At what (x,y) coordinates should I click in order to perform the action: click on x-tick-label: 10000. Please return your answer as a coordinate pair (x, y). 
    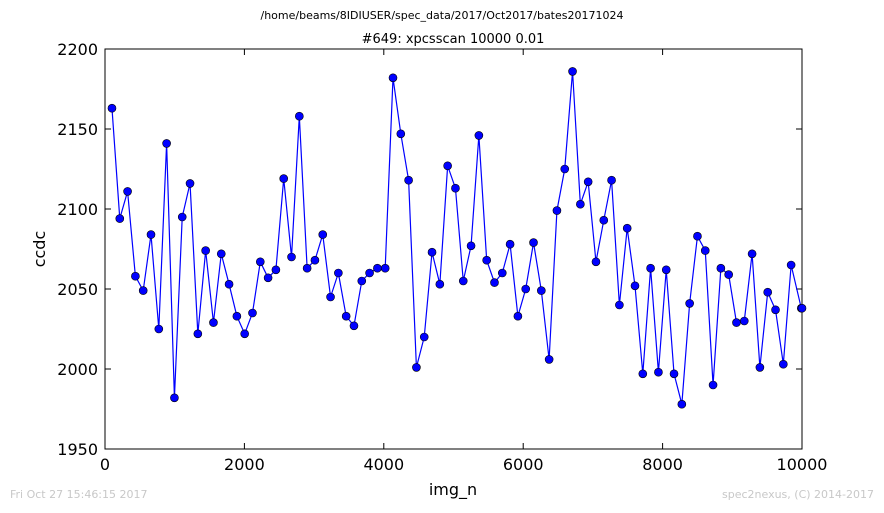
    Looking at the image, I should click on (802, 464).